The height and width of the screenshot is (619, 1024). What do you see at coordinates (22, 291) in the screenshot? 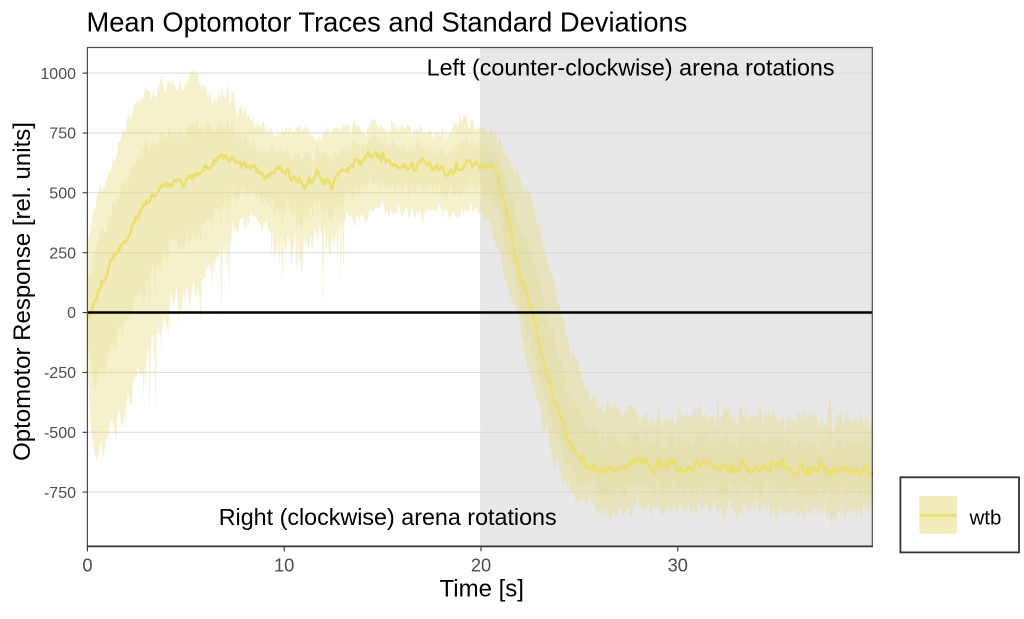
I see `svg-text:Optomotor Response [rel. units: Optomotor Response [rel. units]` at bounding box center [22, 291].